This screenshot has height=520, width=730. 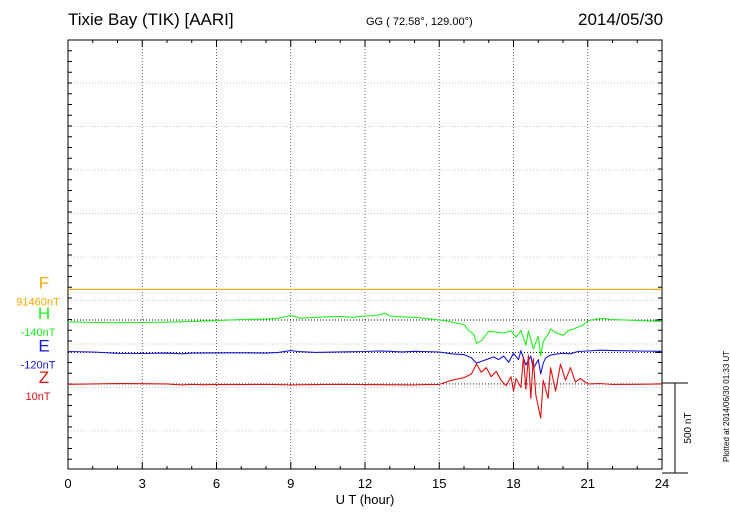 What do you see at coordinates (38, 333) in the screenshot?
I see `series-baseline-h: -140nT` at bounding box center [38, 333].